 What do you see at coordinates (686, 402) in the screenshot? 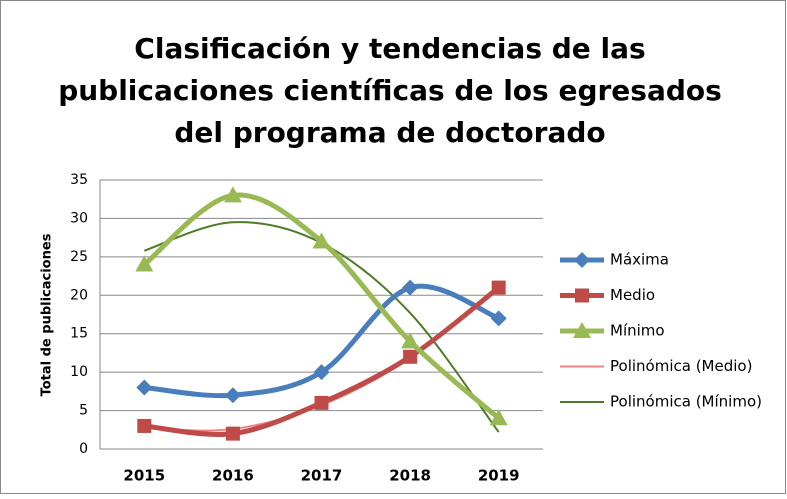
I see `legend-label: Polinómica (Mínimo)` at bounding box center [686, 402].